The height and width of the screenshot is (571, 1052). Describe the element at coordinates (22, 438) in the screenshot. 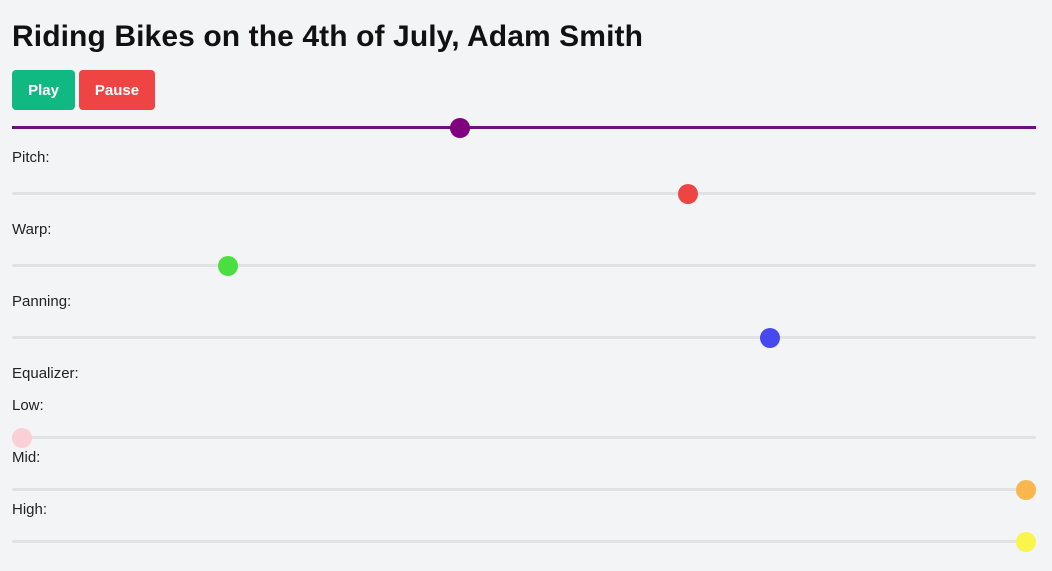

I see `eq-low-slider-thumb` at that location.